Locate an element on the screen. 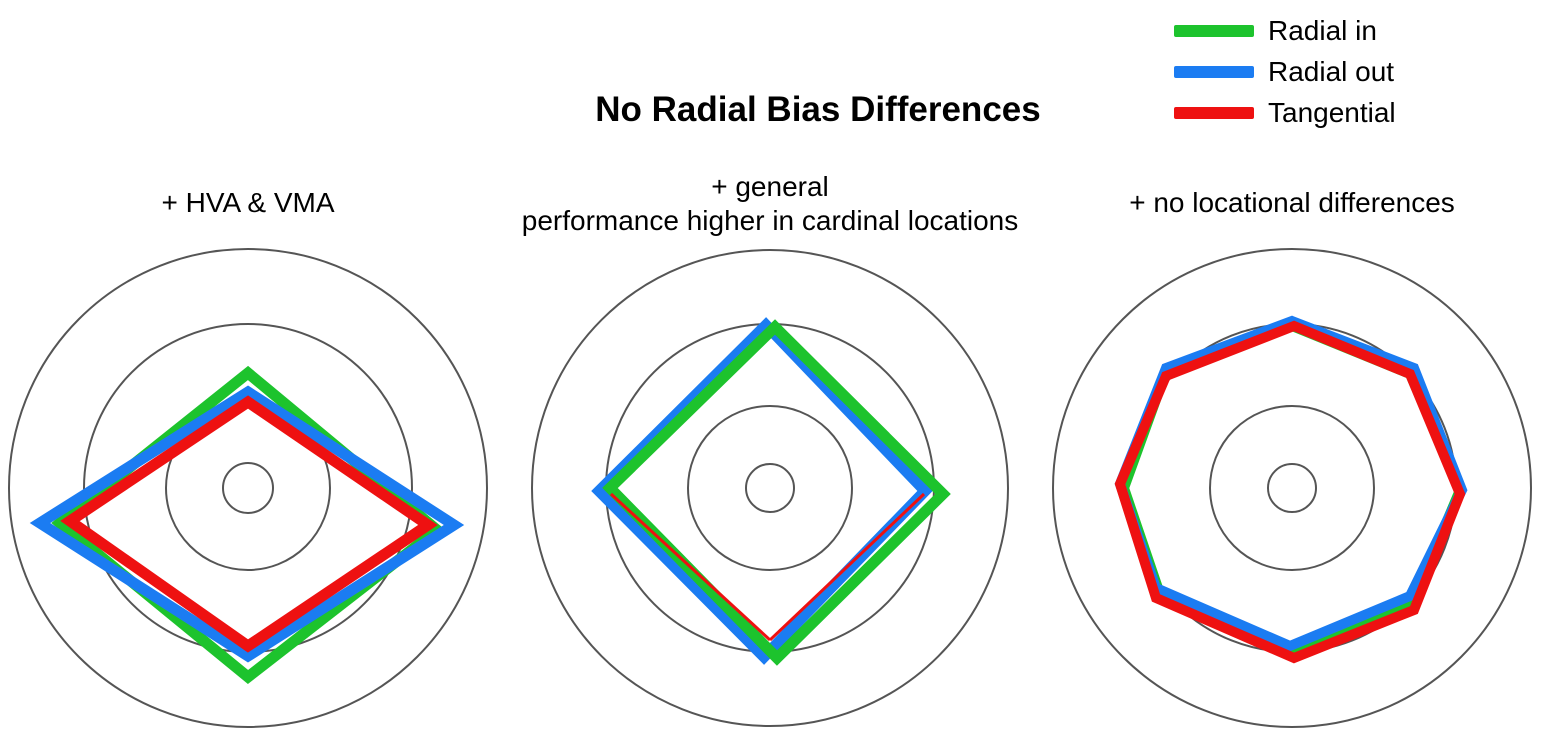 Image resolution: width=1556 pixels, height=738 pixels. panel-subtitle-no-locational: + no locational differences is located at coordinates (1292, 203).